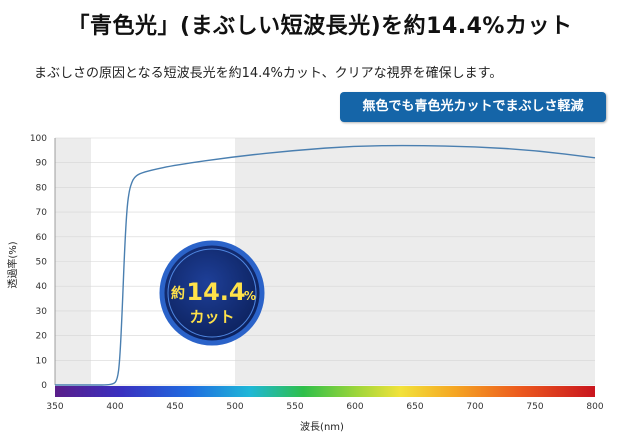 Image resolution: width=640 pixels, height=440 pixels. What do you see at coordinates (473, 107) in the screenshot?
I see `feature-badge: 無色でも青色光カットでまぶしさ軽減` at bounding box center [473, 107].